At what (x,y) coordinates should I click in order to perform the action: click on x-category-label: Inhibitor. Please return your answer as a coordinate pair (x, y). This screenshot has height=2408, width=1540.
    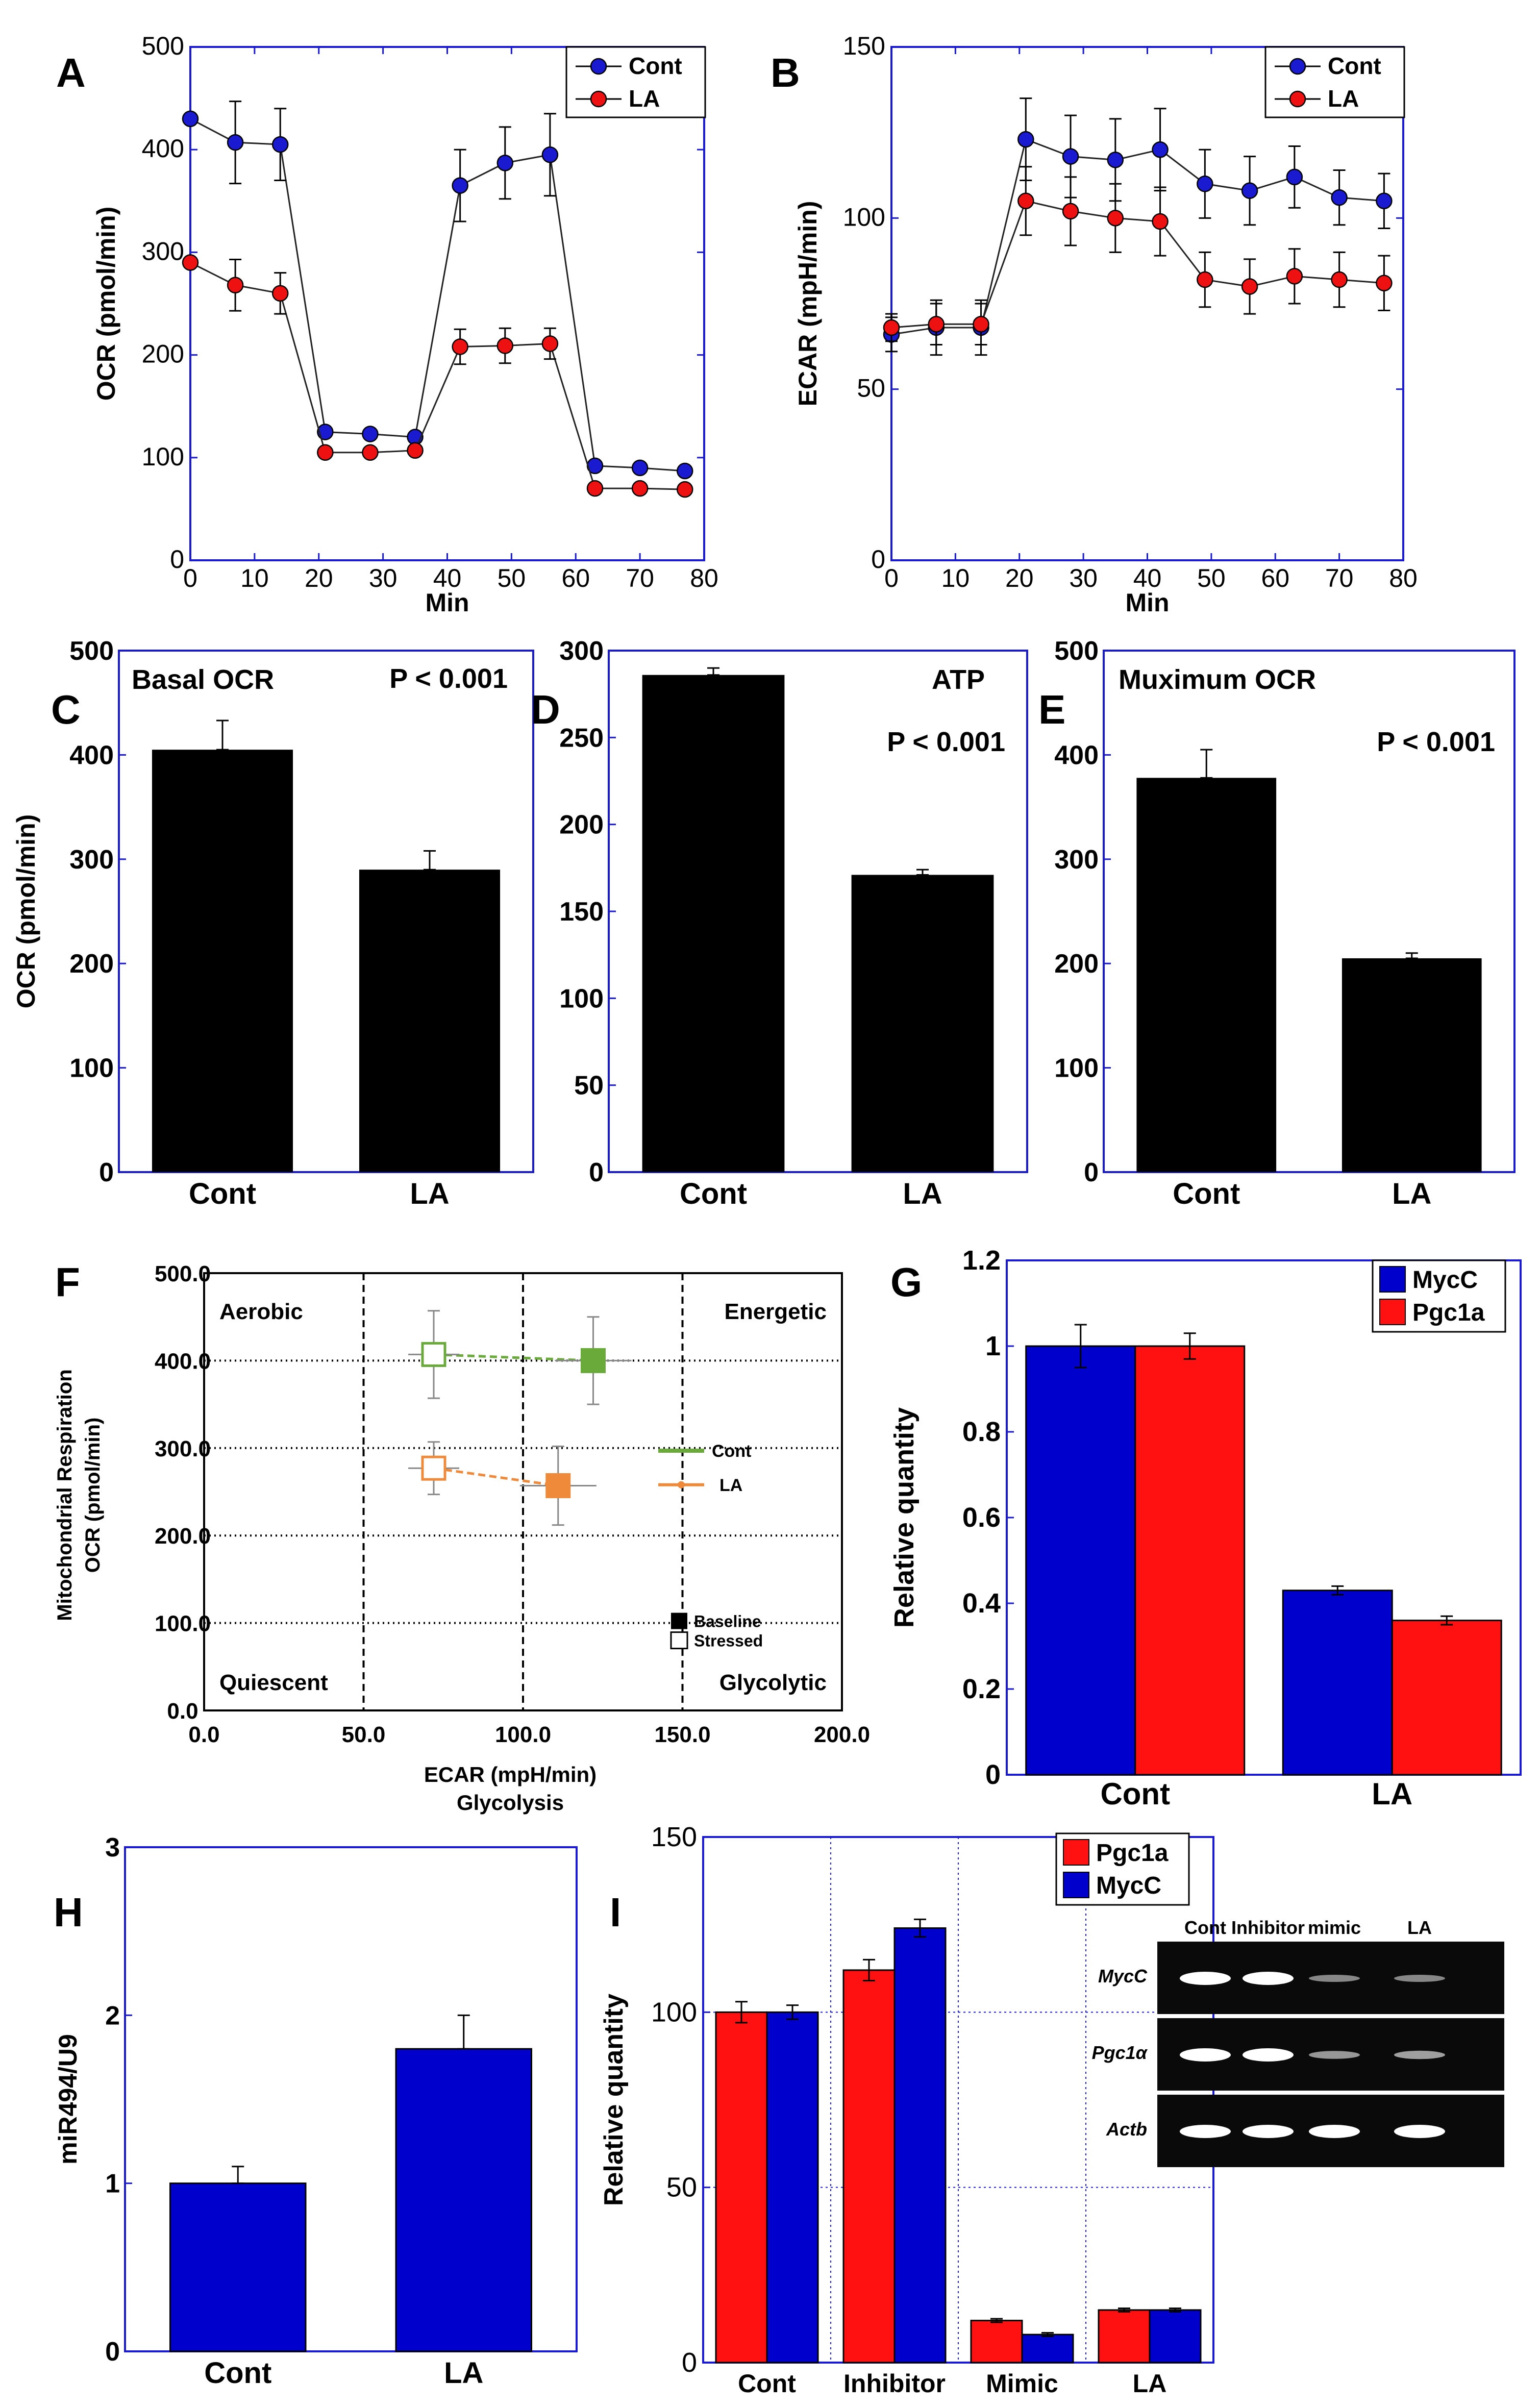
    Looking at the image, I should click on (894, 2383).